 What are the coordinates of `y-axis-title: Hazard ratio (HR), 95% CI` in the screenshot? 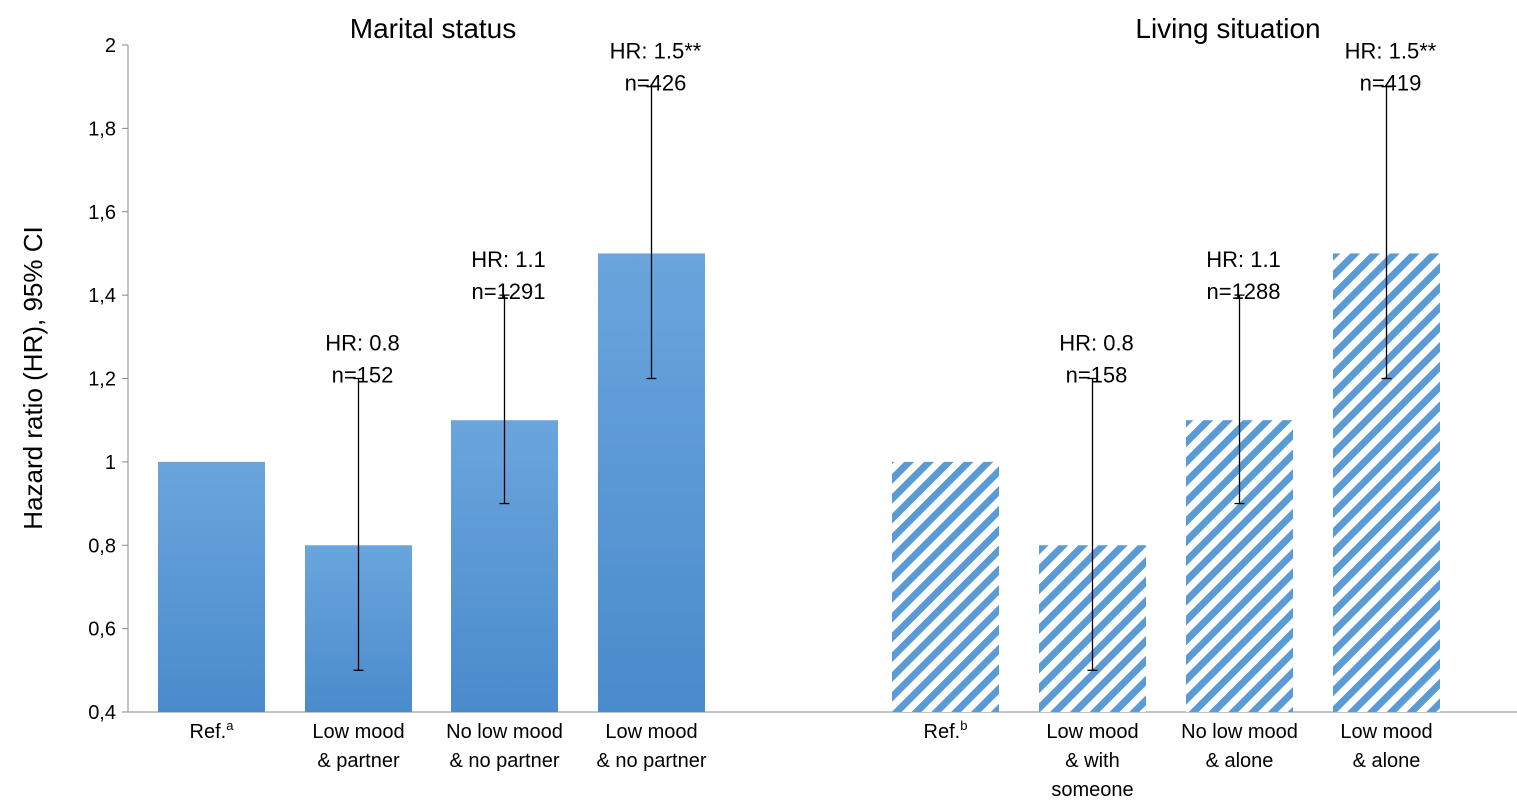 It's located at (33, 377).